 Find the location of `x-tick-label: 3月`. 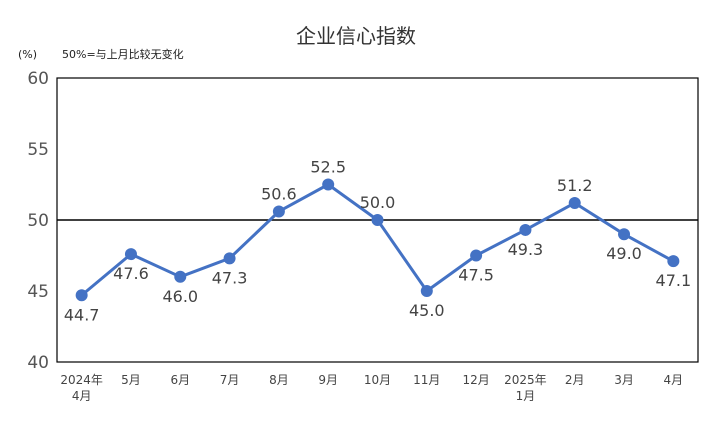

x-tick-label: 3月 is located at coordinates (624, 380).